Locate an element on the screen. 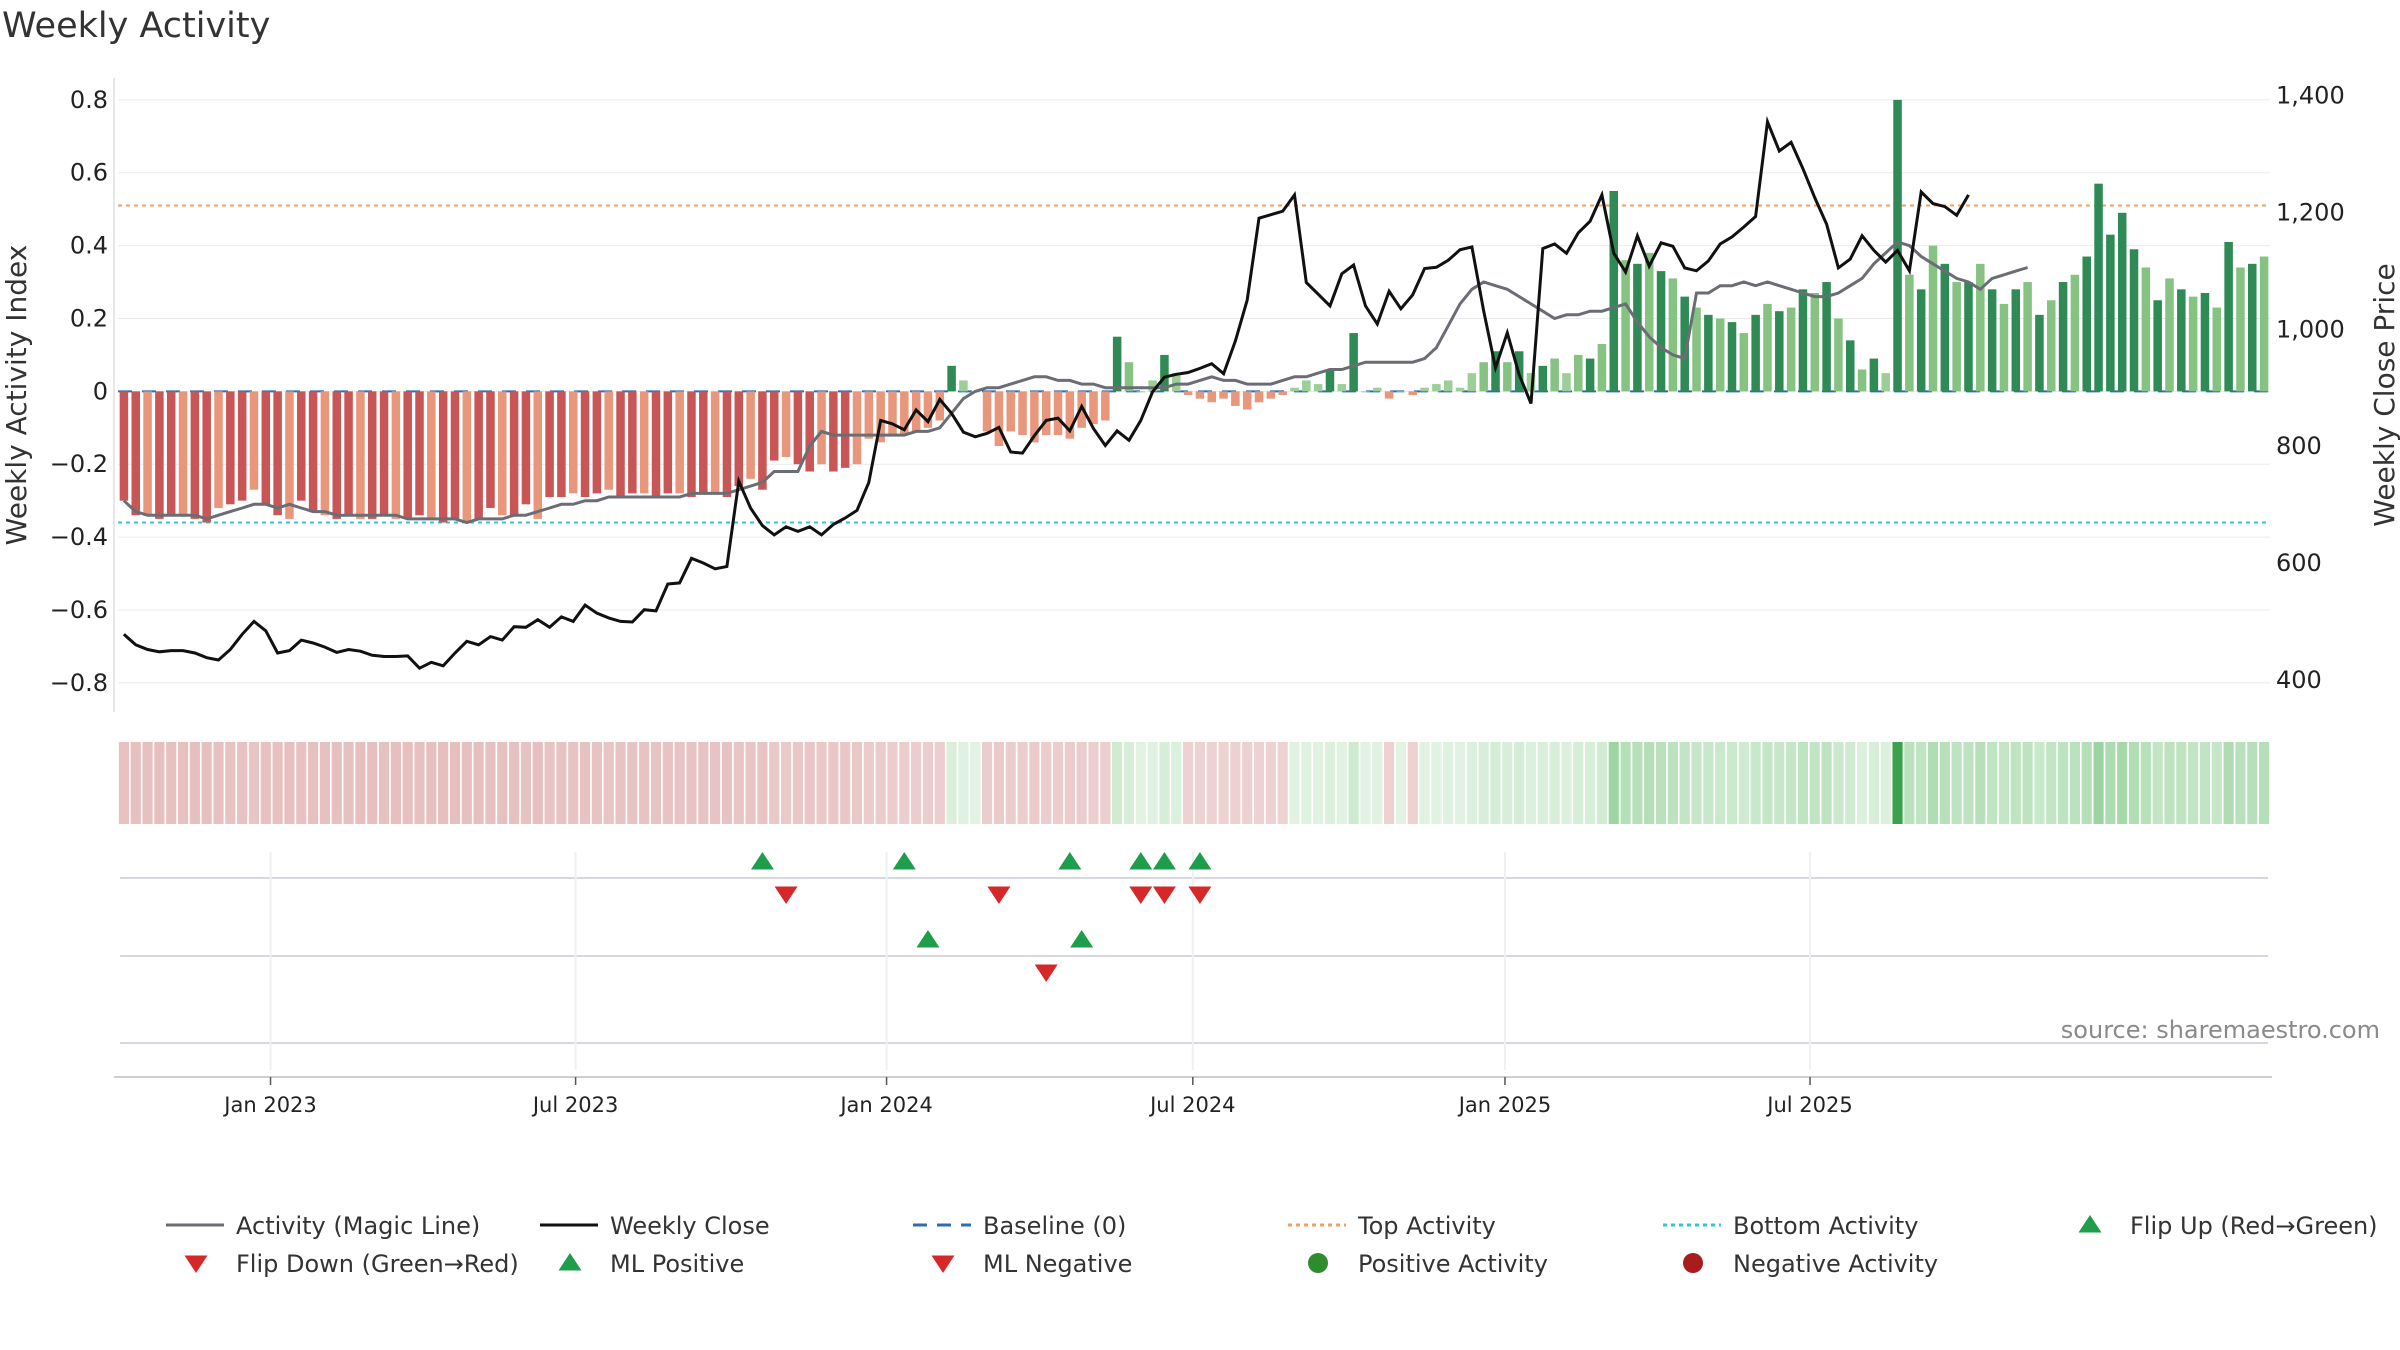 The width and height of the screenshot is (2400, 1350). legend-item: Flip Up (Red→Green) is located at coordinates (2228, 1226).